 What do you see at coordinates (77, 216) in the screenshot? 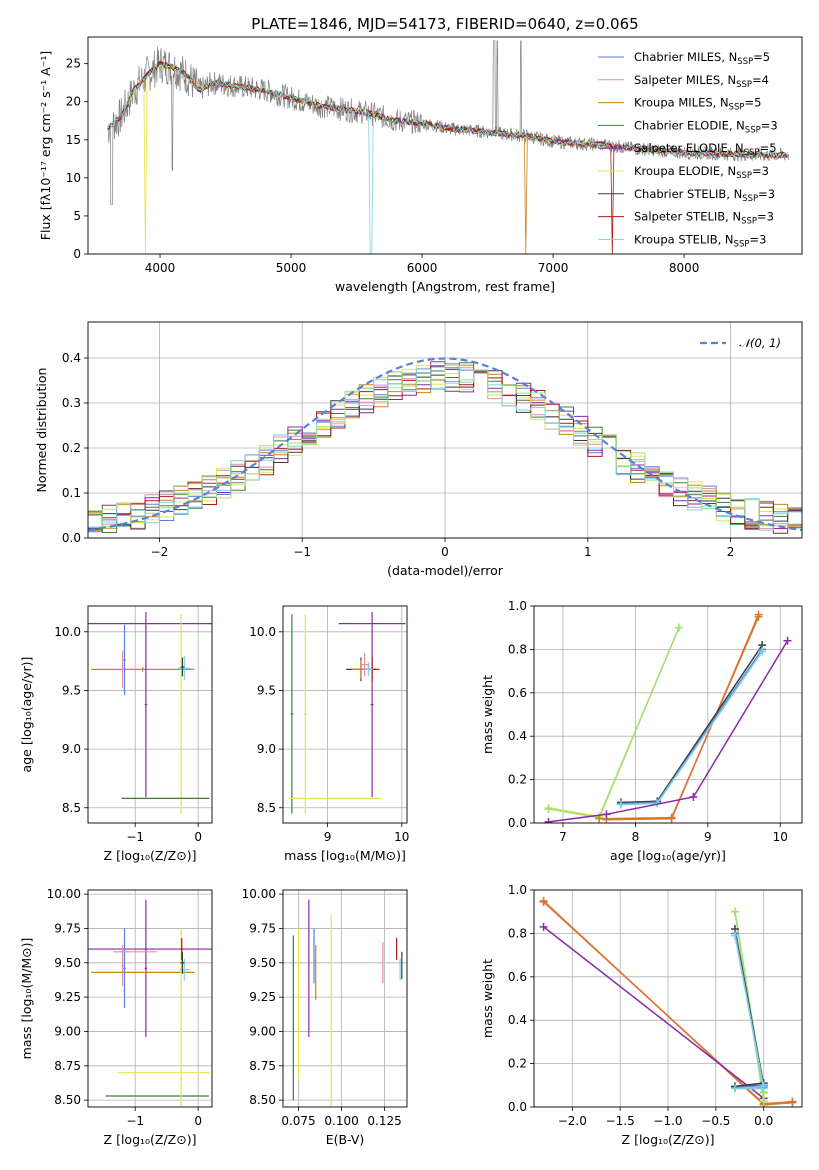
I see `y-tick-label: 5` at bounding box center [77, 216].